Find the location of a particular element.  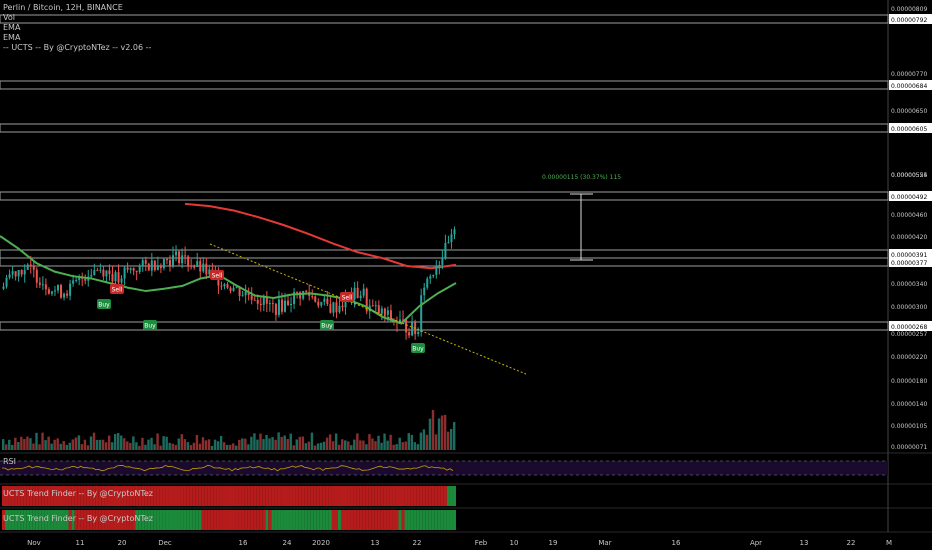

trend-finder-1-label: UCTS Trend Finder -- By @CryptoNTez is located at coordinates (78, 493).